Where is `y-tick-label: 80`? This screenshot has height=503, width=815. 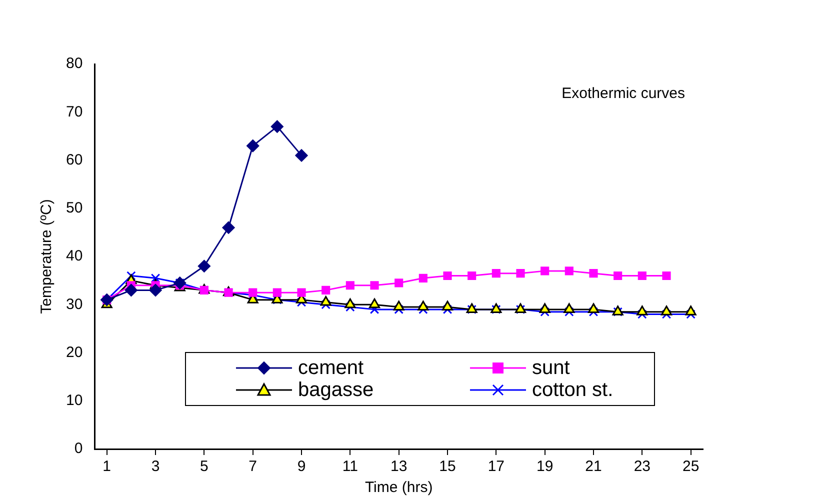
y-tick-label: 80 is located at coordinates (74, 63).